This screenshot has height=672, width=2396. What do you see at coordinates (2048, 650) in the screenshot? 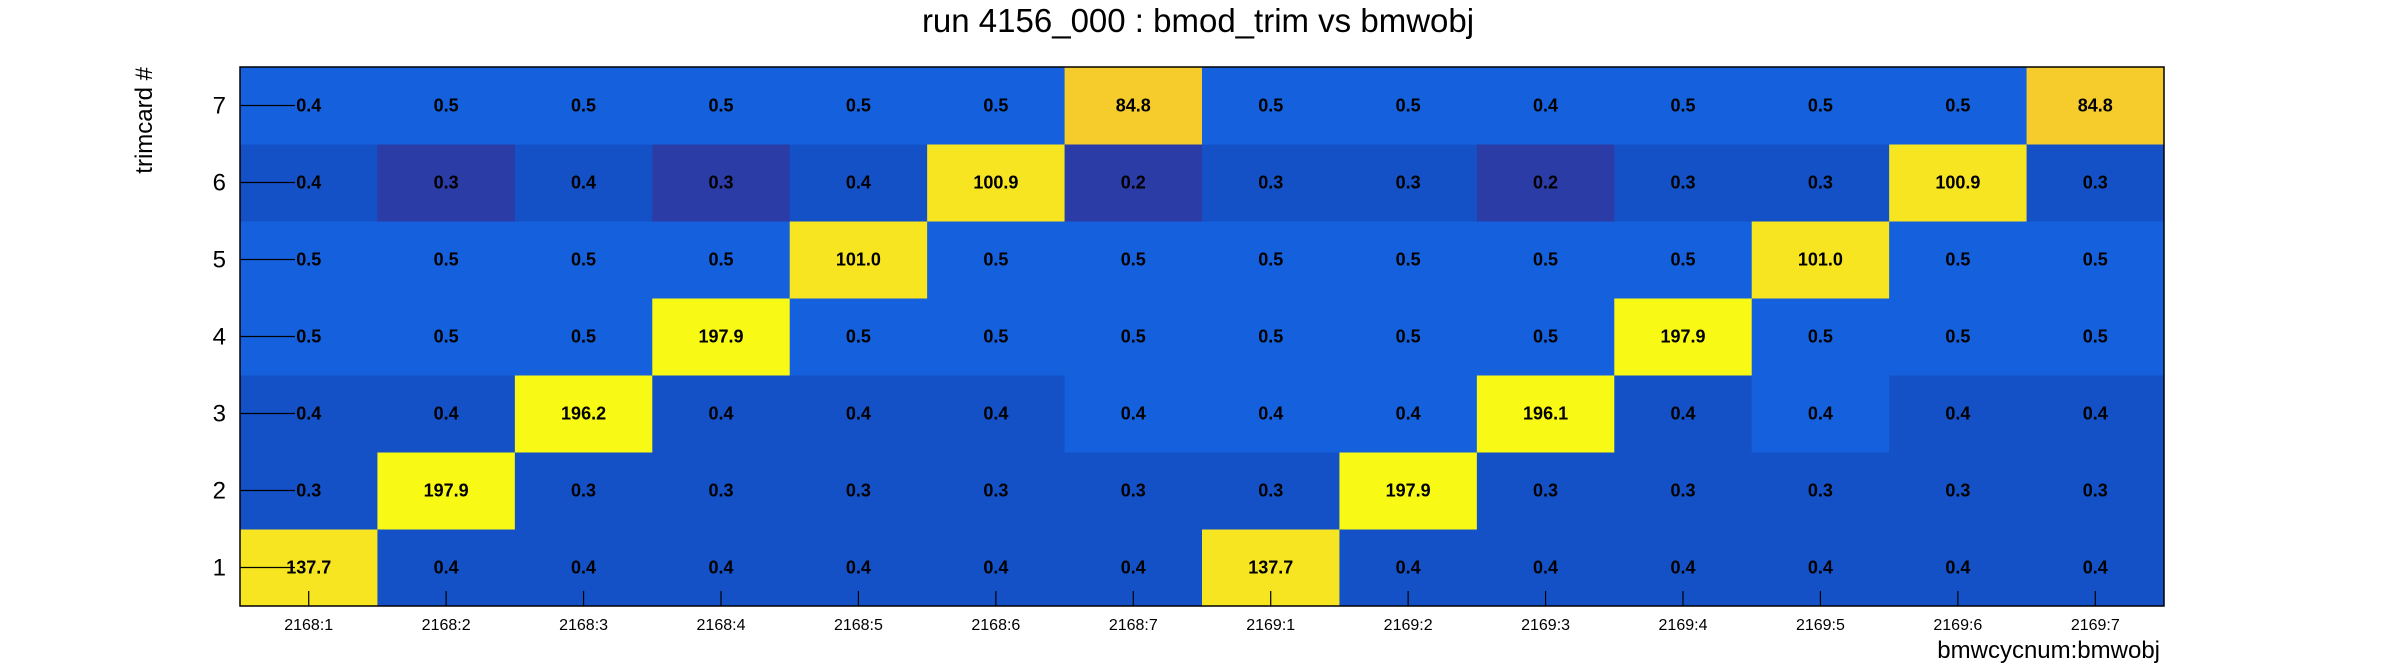
I see `x-axis-label: bmwcycnum:bmwobj` at bounding box center [2048, 650].